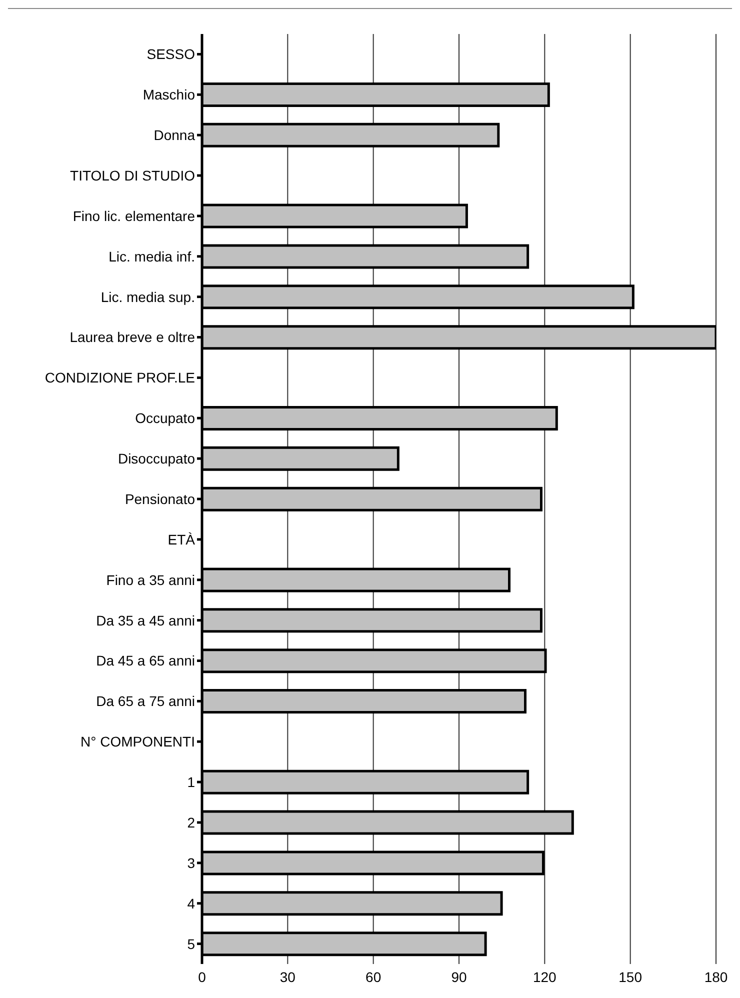  Describe the element at coordinates (191, 944) in the screenshot. I see `y-tick-label: 5` at that location.